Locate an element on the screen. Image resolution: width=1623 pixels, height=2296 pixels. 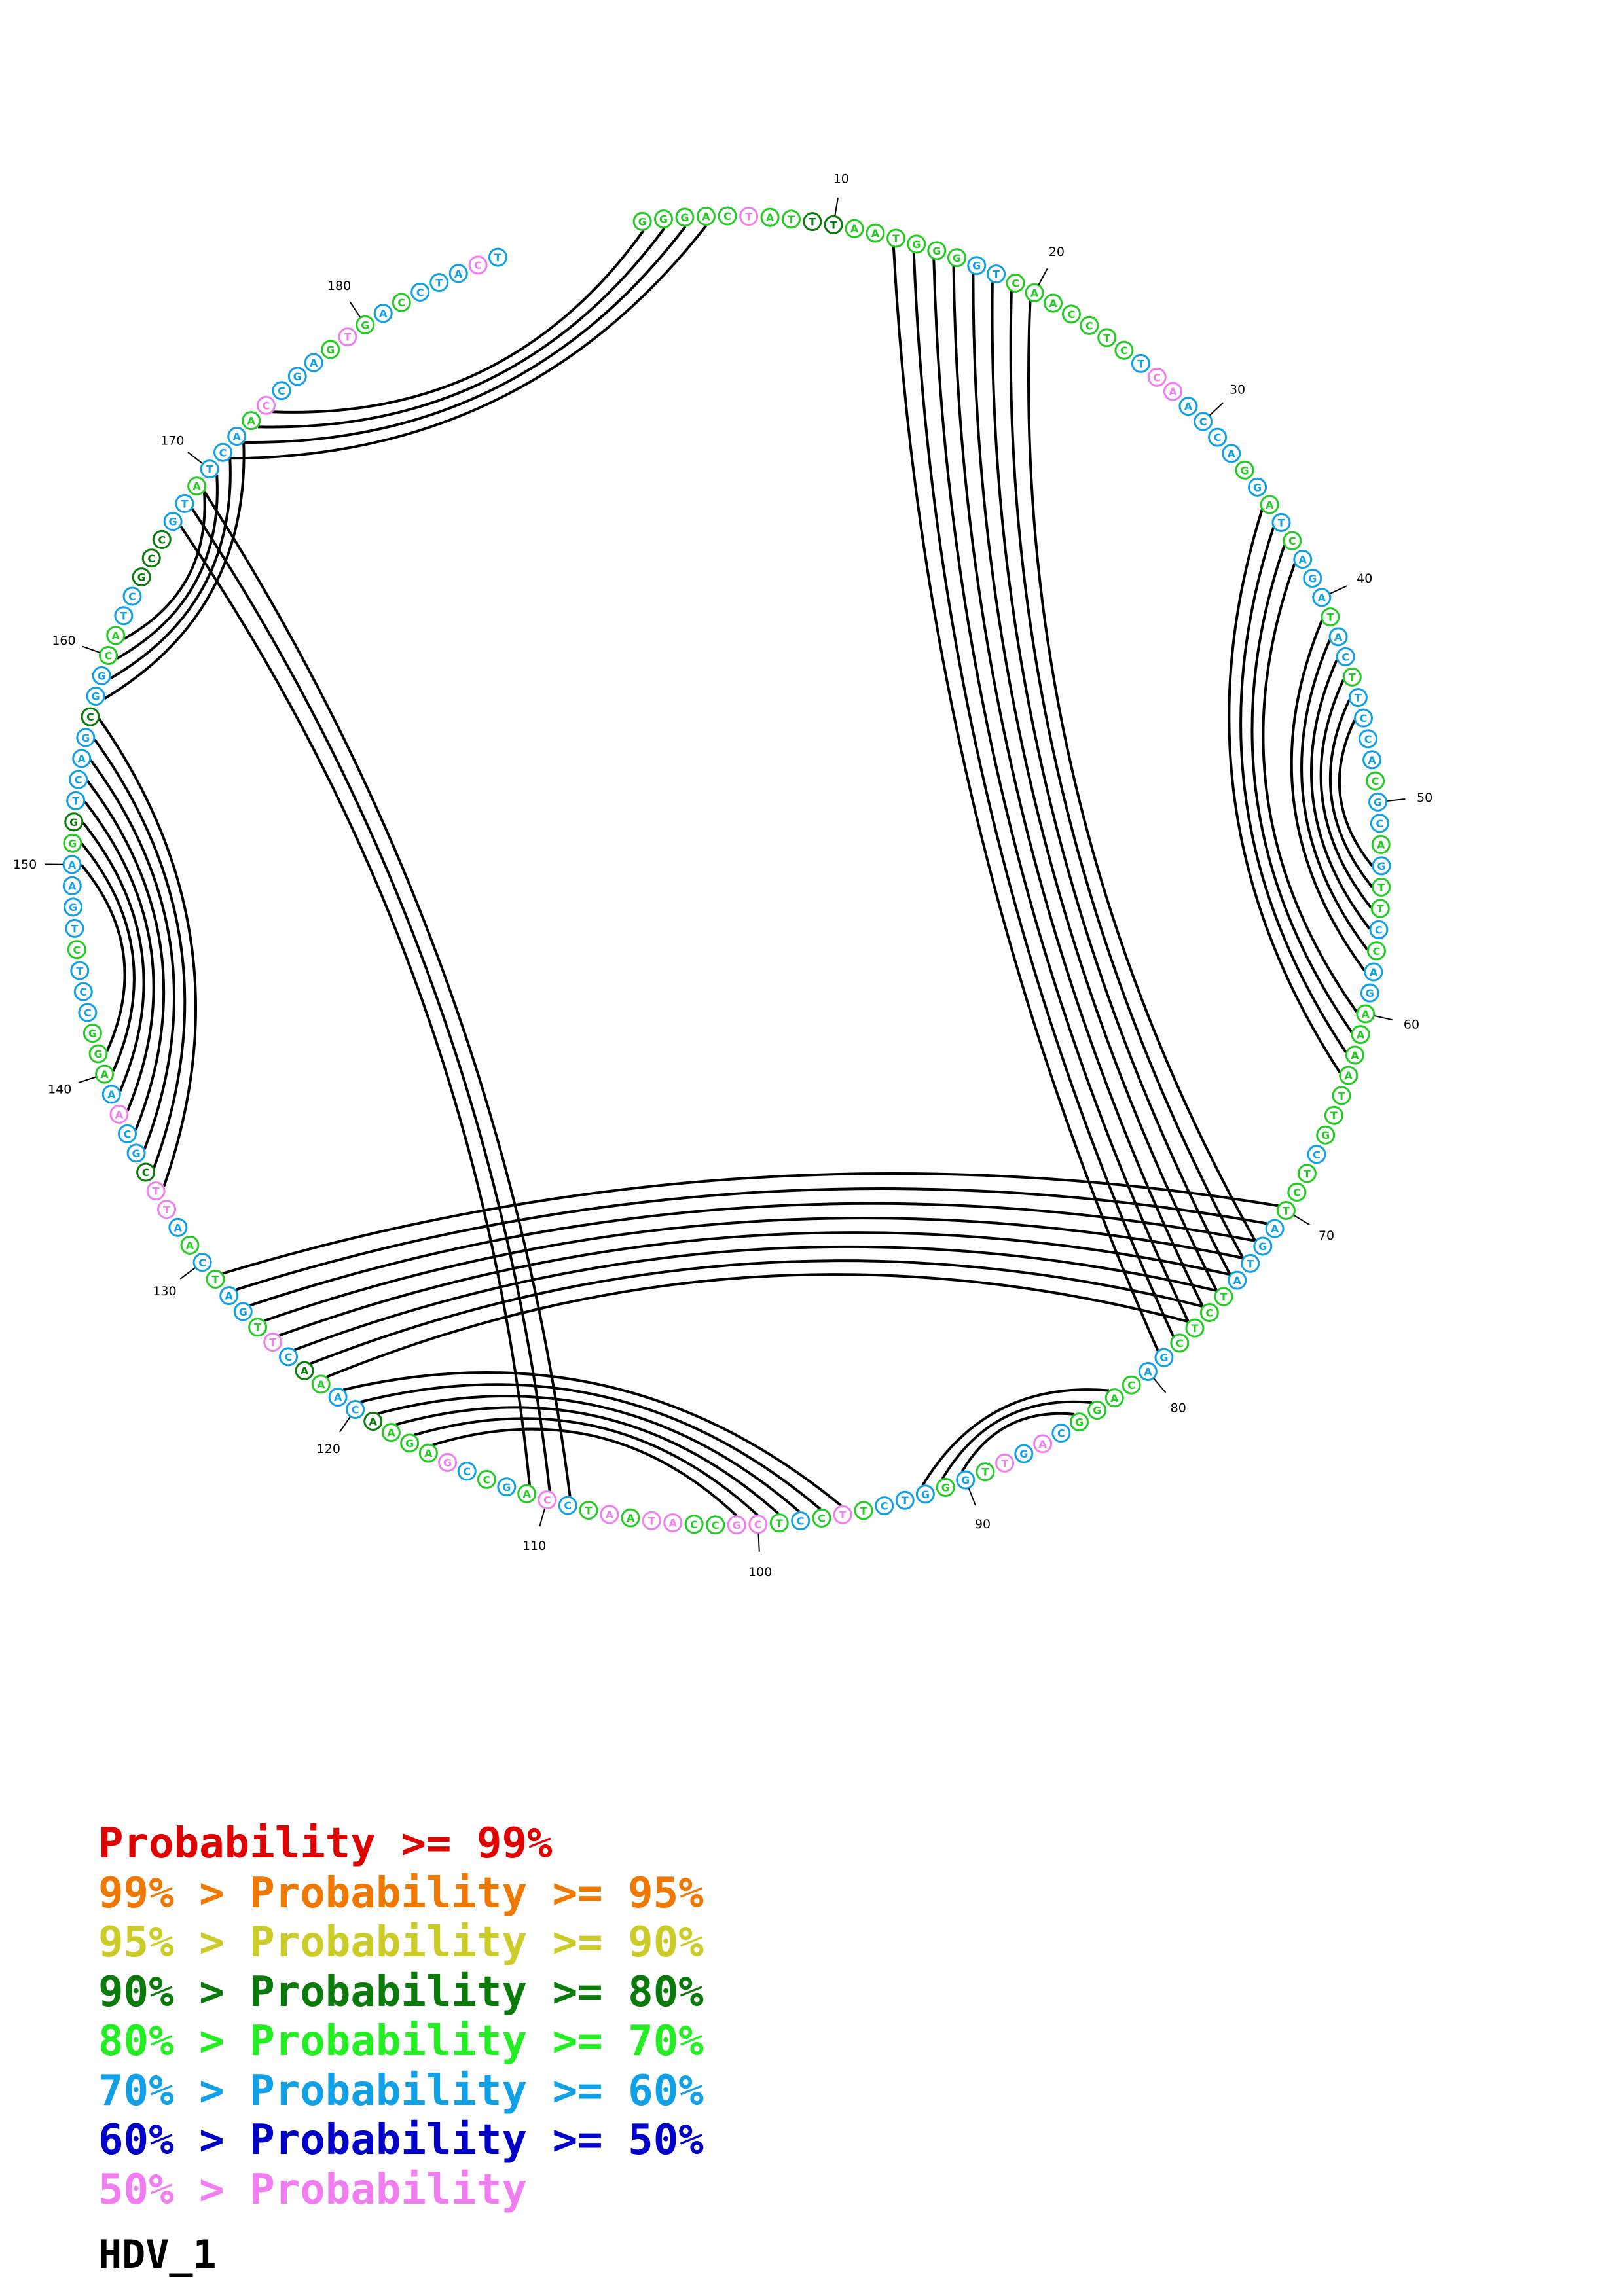
legend-row-3: 95% > Probability >= 90% is located at coordinates (491, 1943).